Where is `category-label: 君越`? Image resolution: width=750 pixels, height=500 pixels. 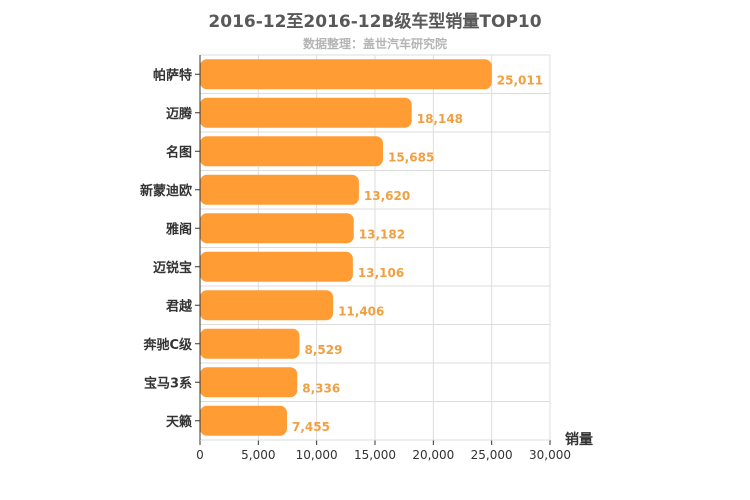 category-label: 君越 is located at coordinates (179, 306).